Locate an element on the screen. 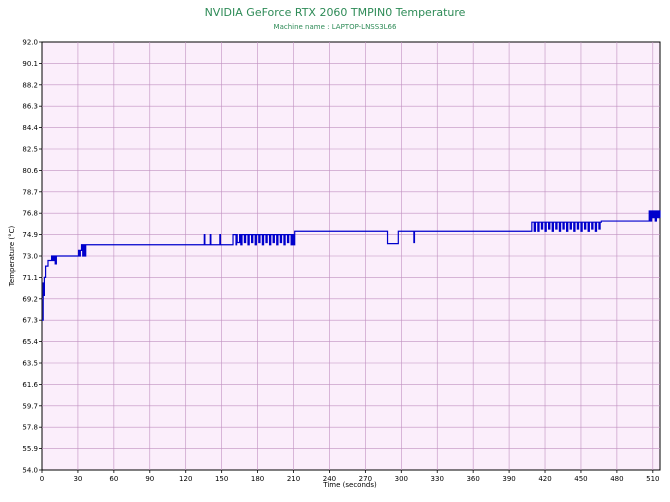 This screenshot has height=502, width=670. x-tick-label: 390 is located at coordinates (508, 479).